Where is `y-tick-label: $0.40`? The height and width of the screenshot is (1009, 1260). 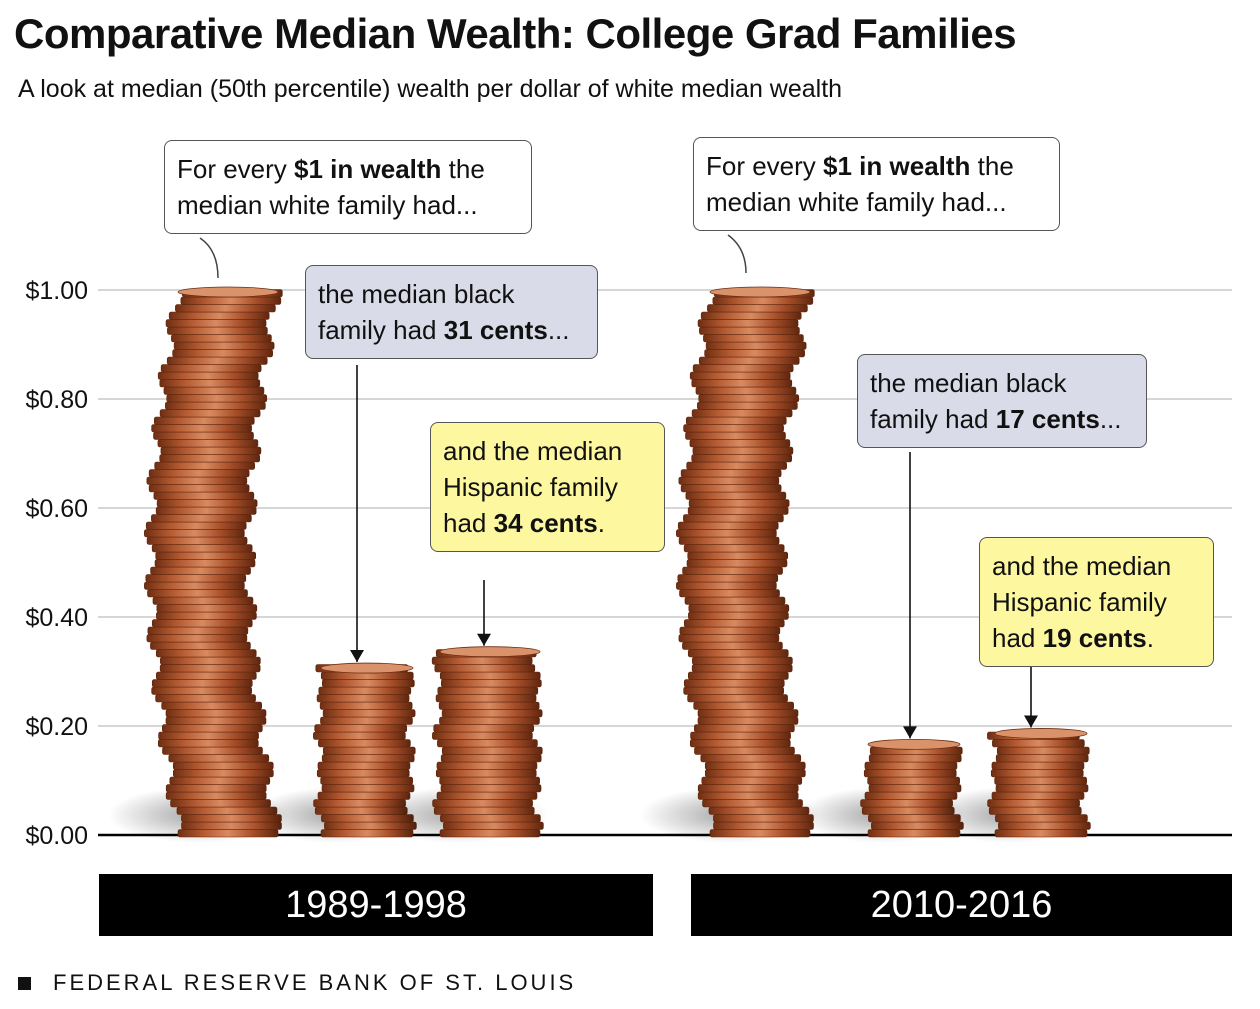 y-tick-label: $0.40 is located at coordinates (56, 618).